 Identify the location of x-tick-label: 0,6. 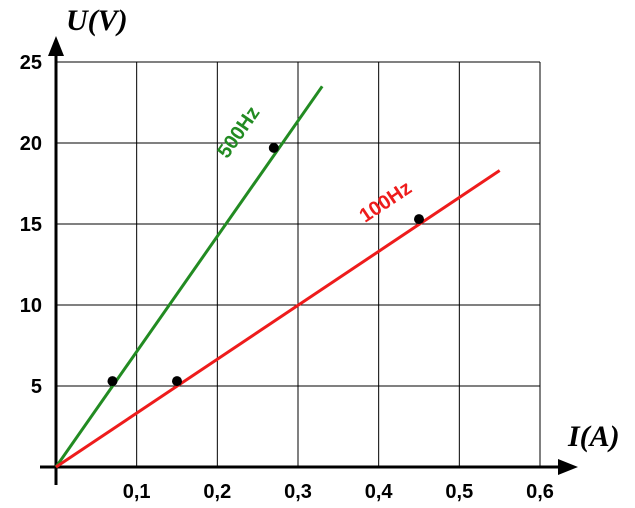
(540, 492).